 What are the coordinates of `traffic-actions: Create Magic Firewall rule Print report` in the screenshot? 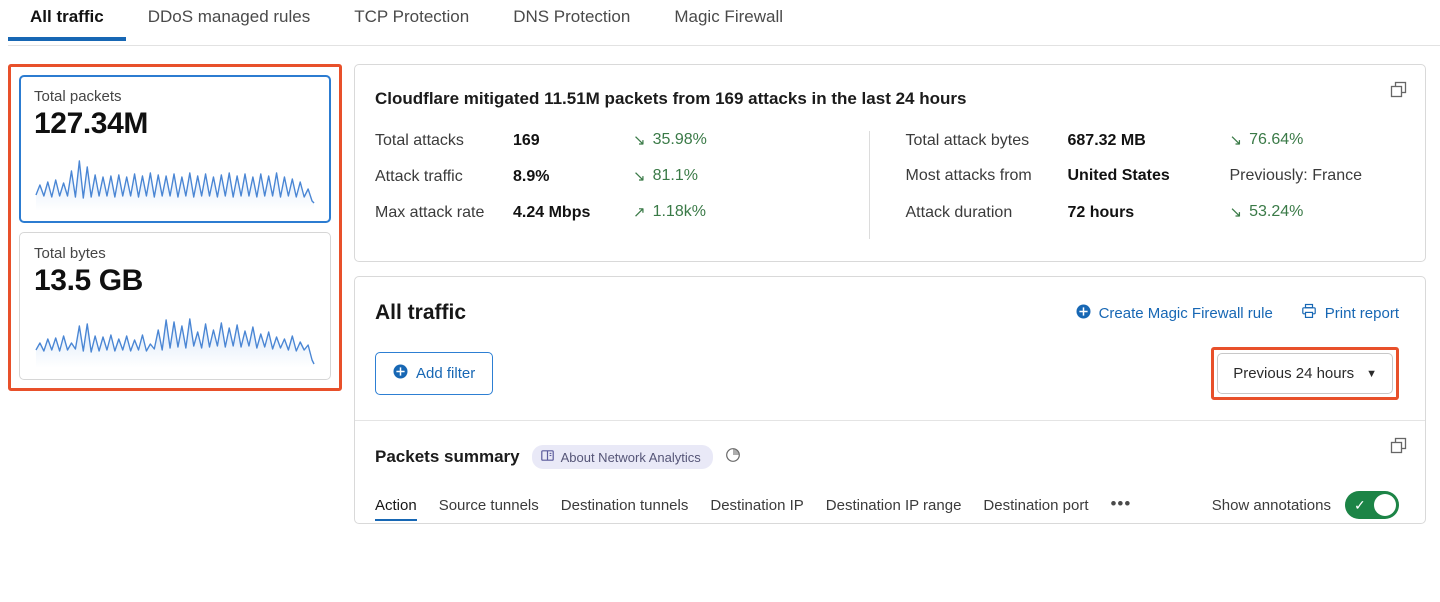 It's located at (1237, 313).